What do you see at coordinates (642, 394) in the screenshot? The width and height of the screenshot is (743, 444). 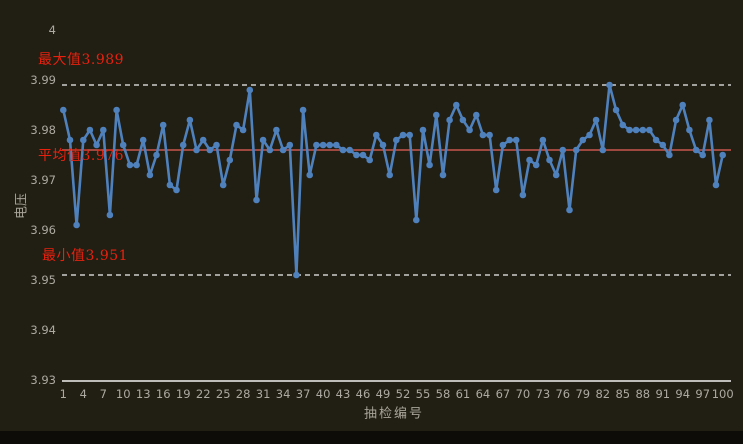 I see `x-tick-label: 88` at bounding box center [642, 394].